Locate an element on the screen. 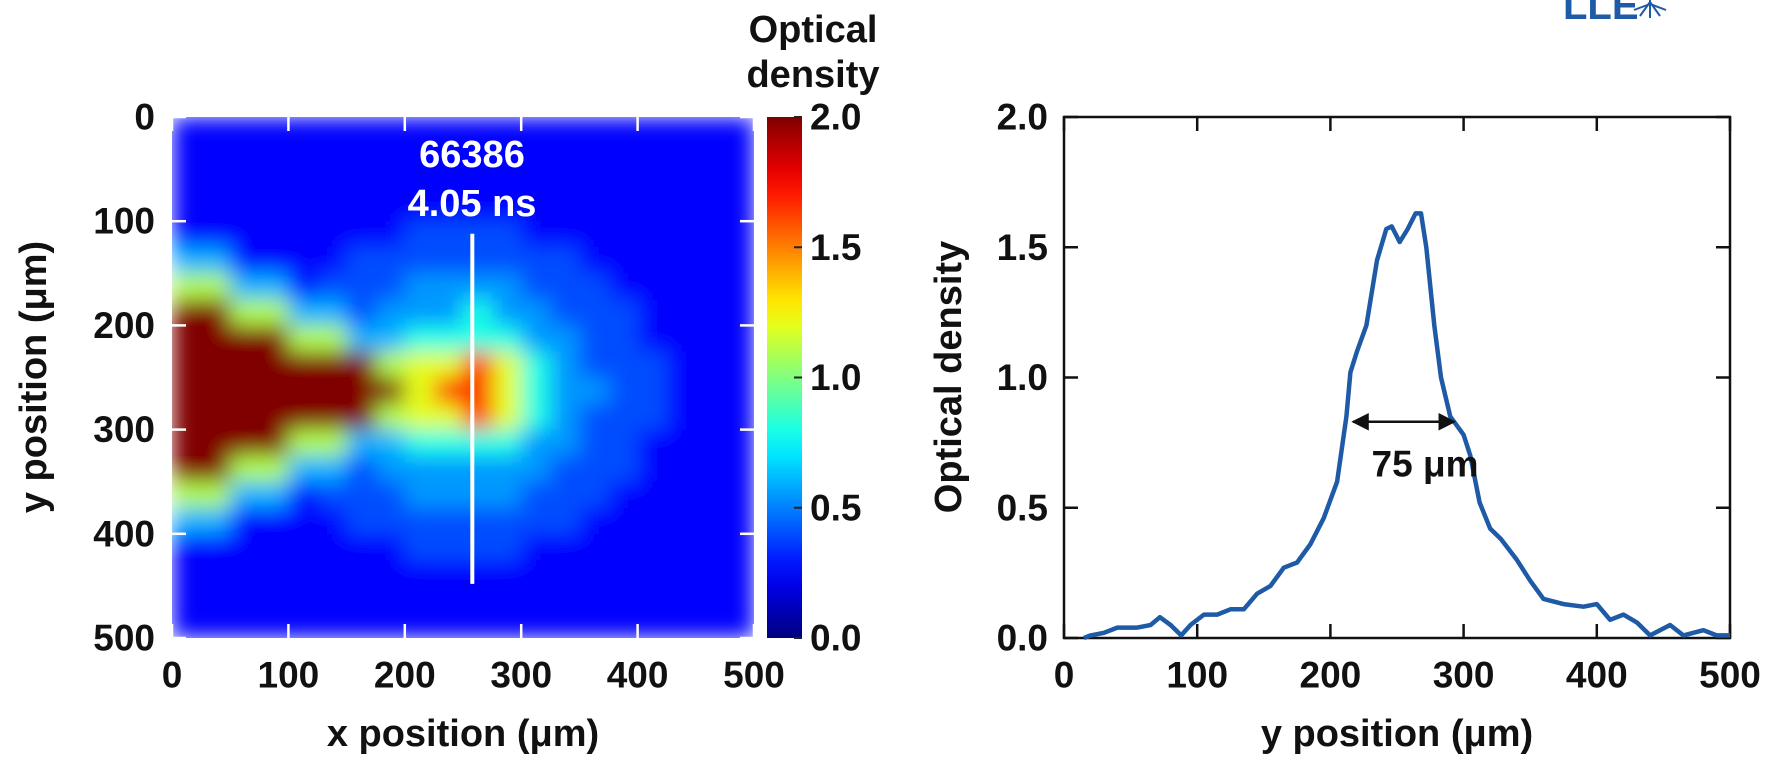 This screenshot has height=758, width=1776. y-tick-label: 2.0 is located at coordinates (1022, 117).